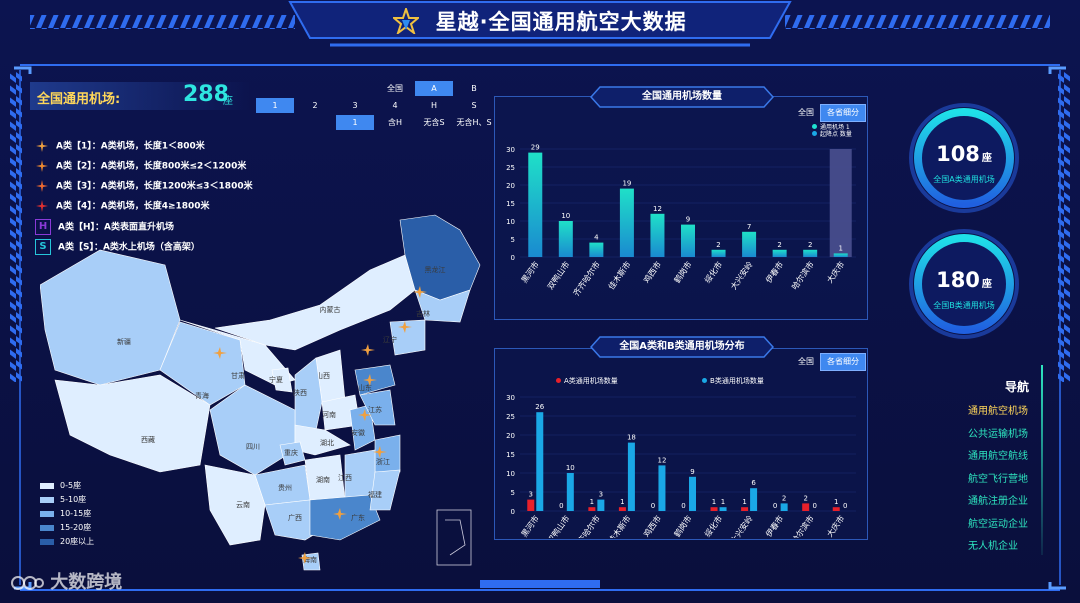 This screenshot has height=603, width=1080. Describe the element at coordinates (840, 203) in the screenshot. I see `highlight-bar` at that location.